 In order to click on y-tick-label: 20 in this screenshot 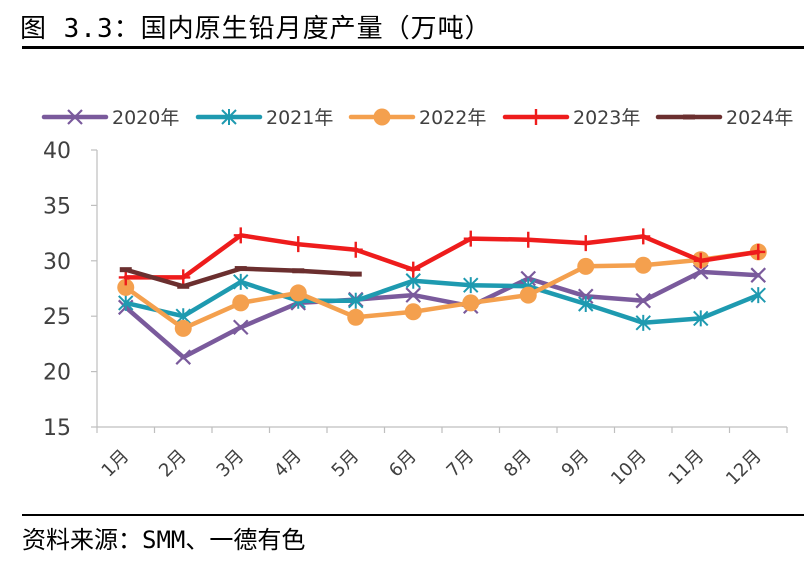, I will do `click(57, 373)`.